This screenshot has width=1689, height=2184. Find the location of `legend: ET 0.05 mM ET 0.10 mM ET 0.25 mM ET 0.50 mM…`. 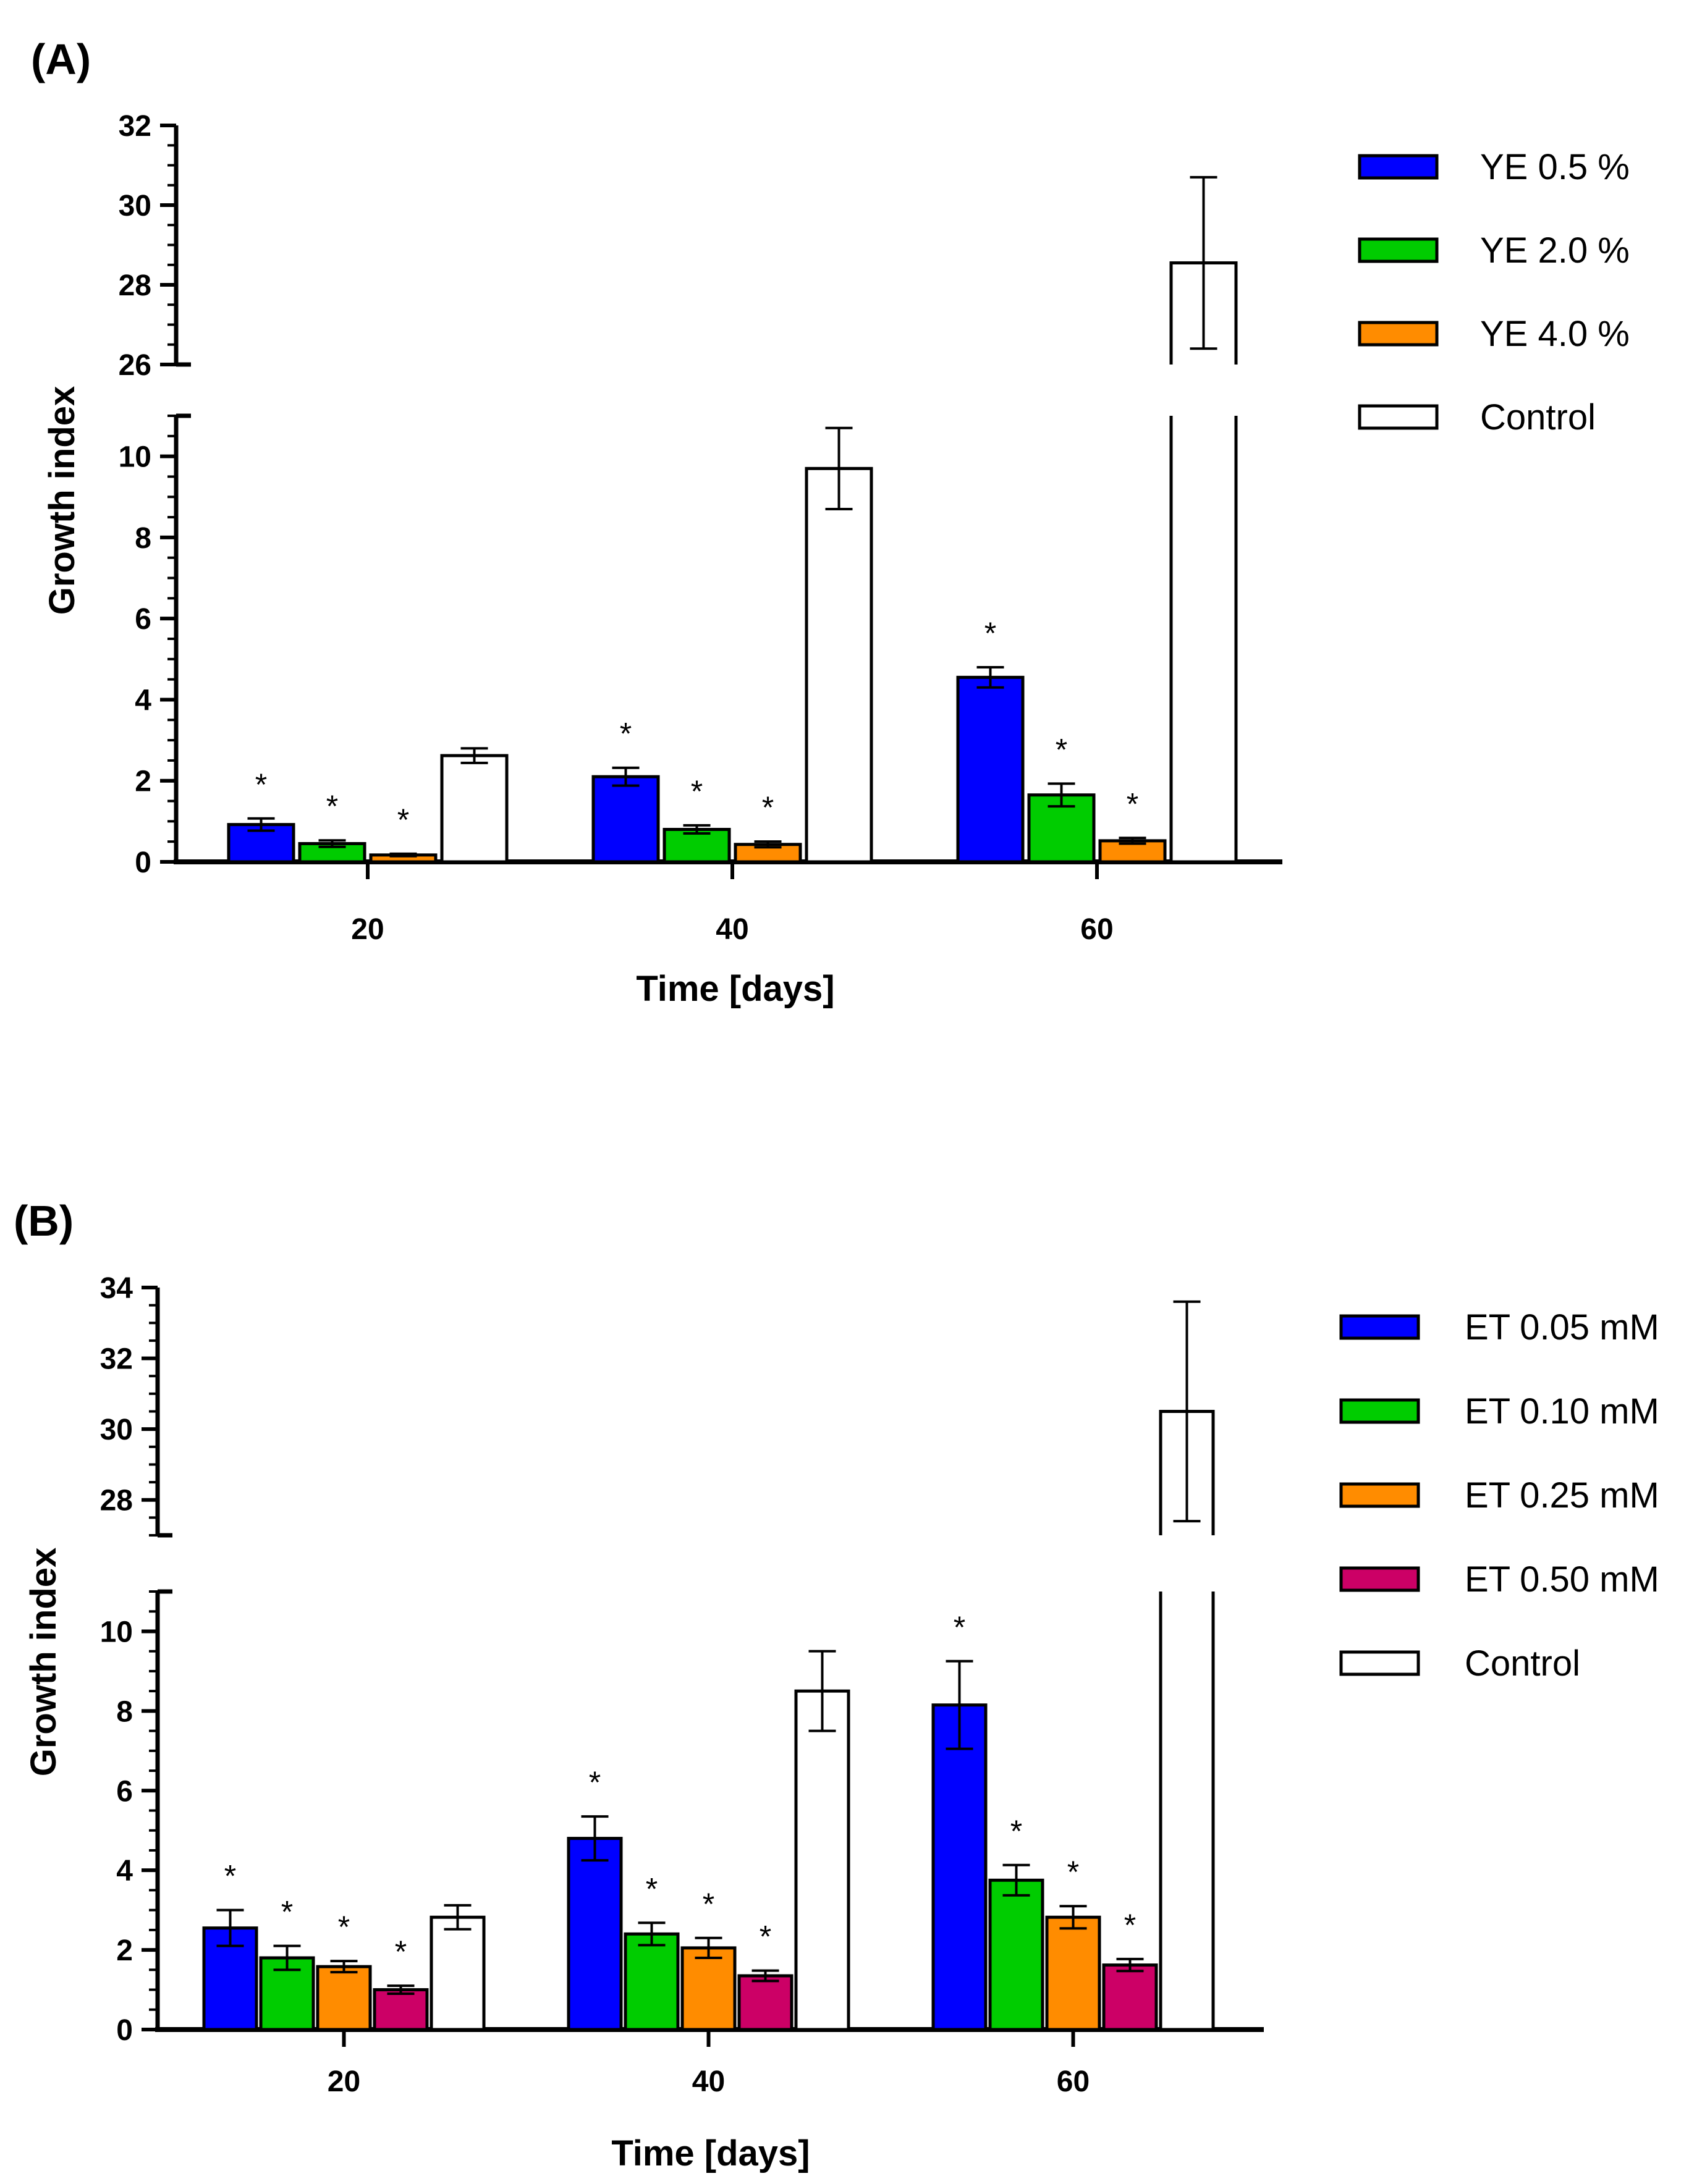

legend: ET 0.05 mM ET 0.10 mM ET 0.25 mM ET 0.50 mM… is located at coordinates (1499, 1495).